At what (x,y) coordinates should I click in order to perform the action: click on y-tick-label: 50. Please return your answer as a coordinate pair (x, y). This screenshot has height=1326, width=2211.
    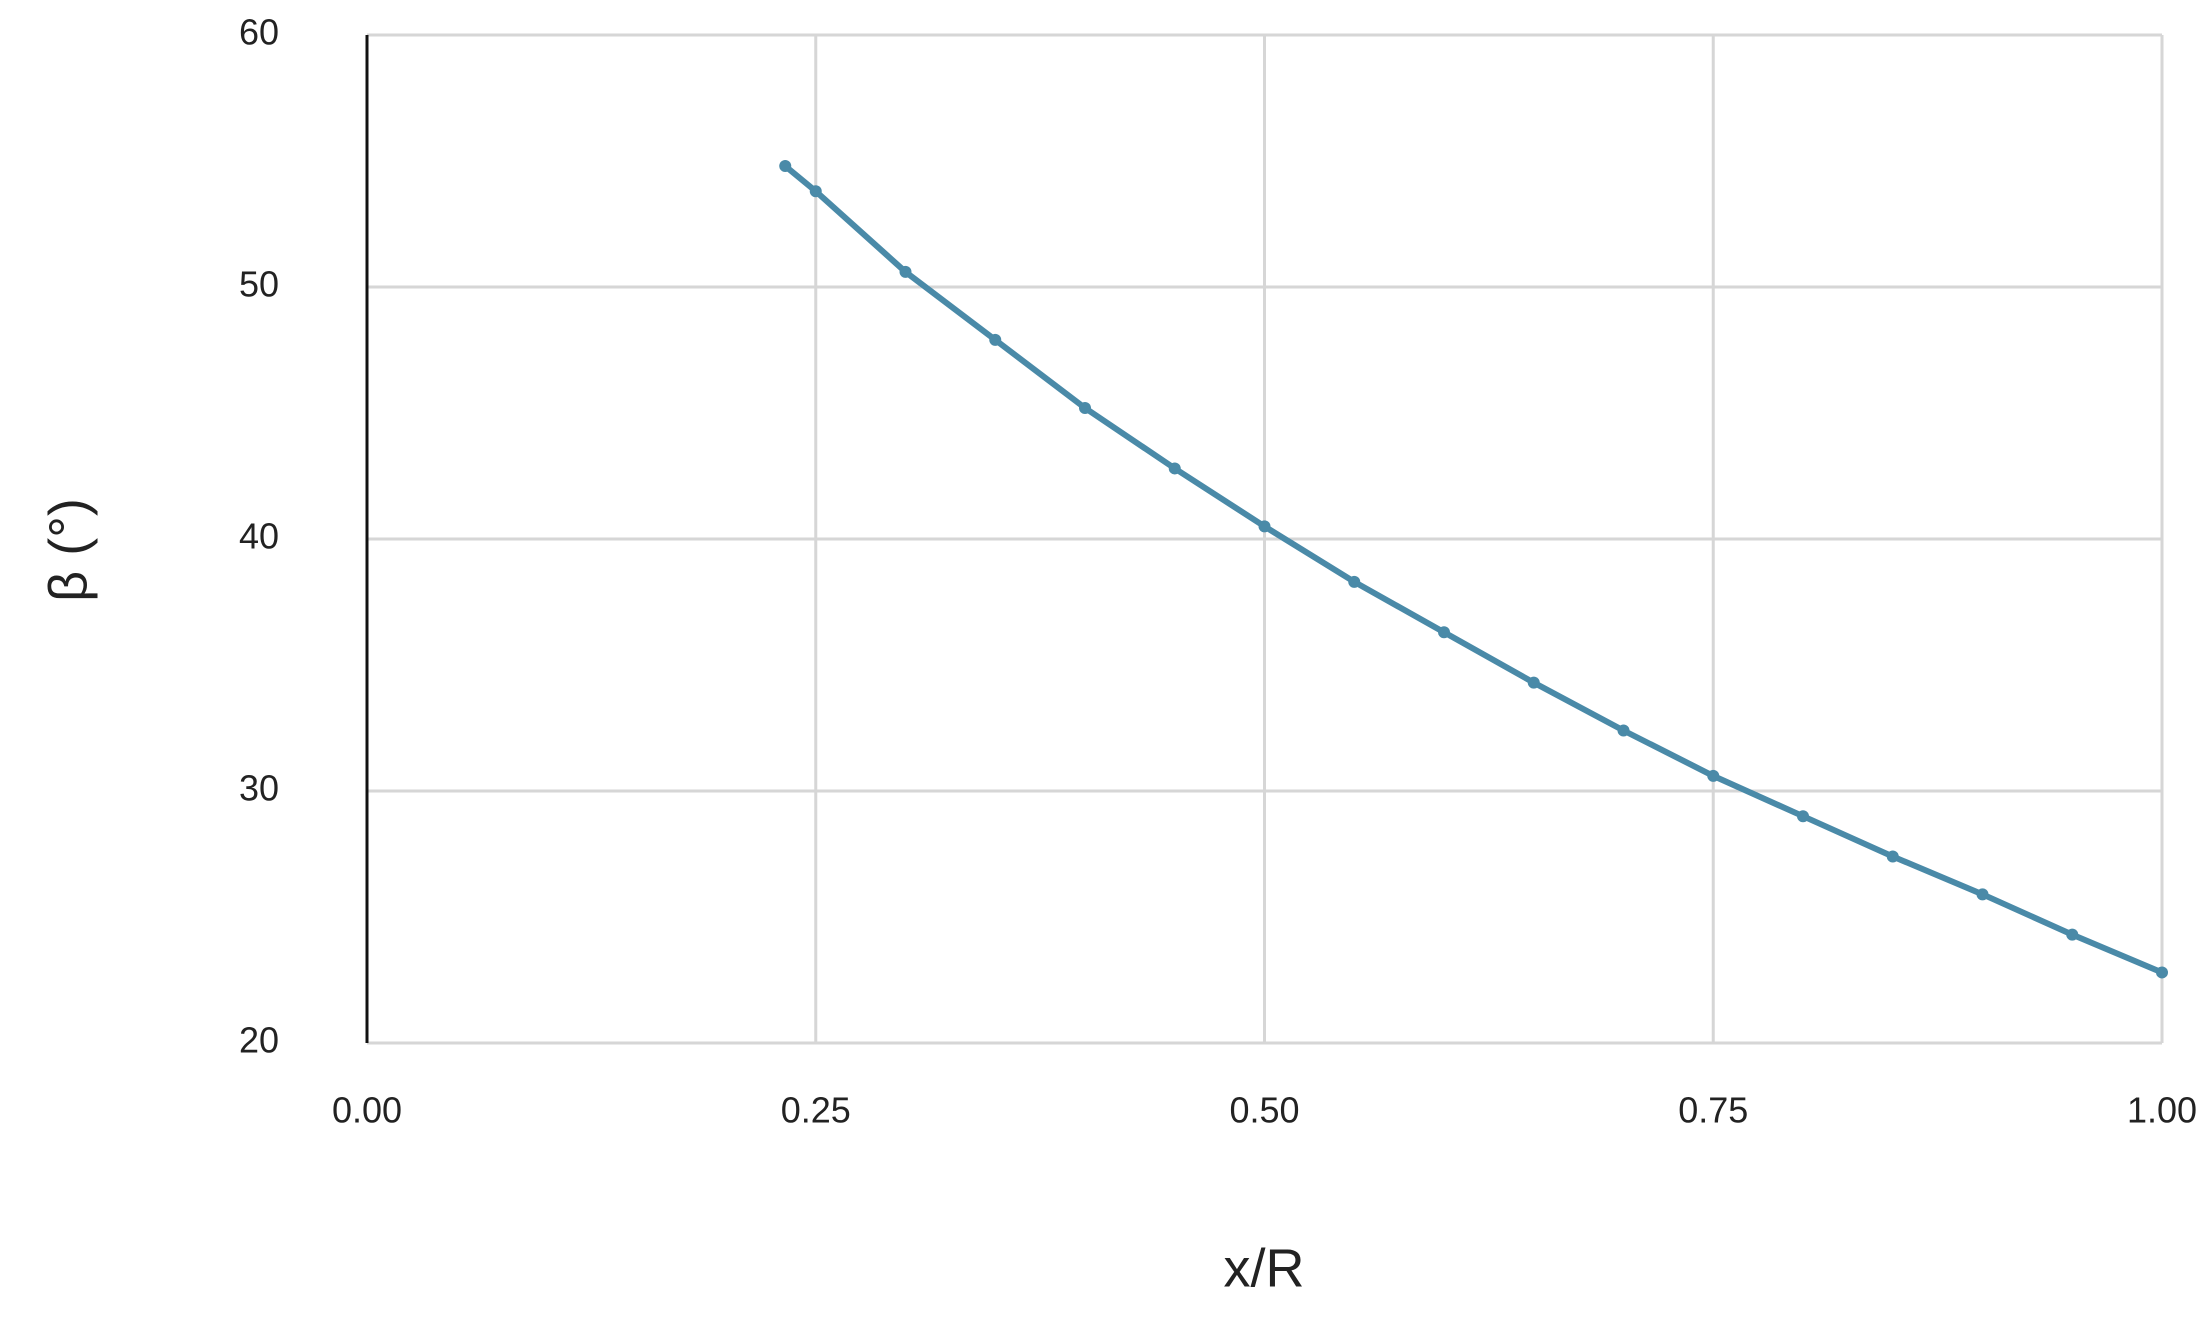
    Looking at the image, I should click on (259, 284).